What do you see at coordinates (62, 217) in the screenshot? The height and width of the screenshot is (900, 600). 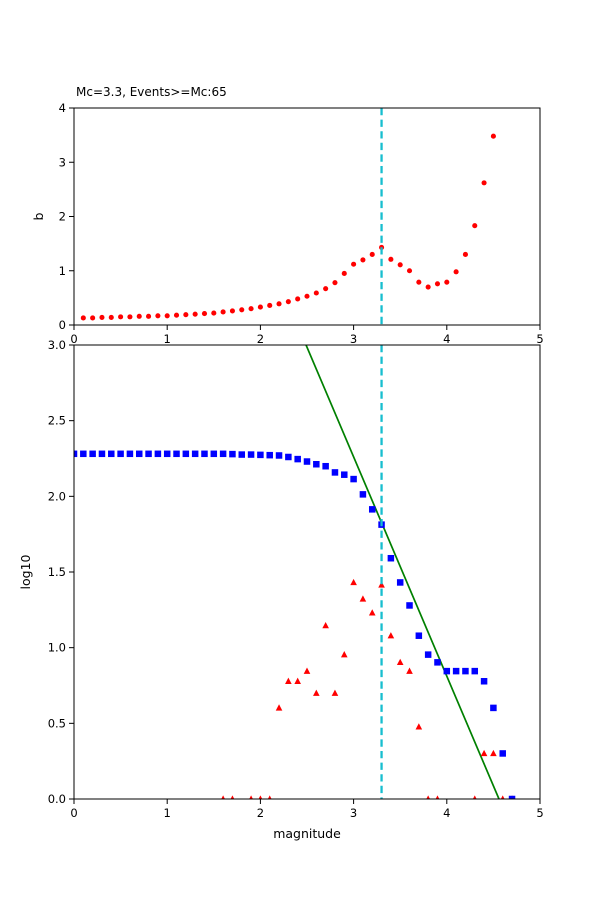 I see `y-tick-label: 2` at bounding box center [62, 217].